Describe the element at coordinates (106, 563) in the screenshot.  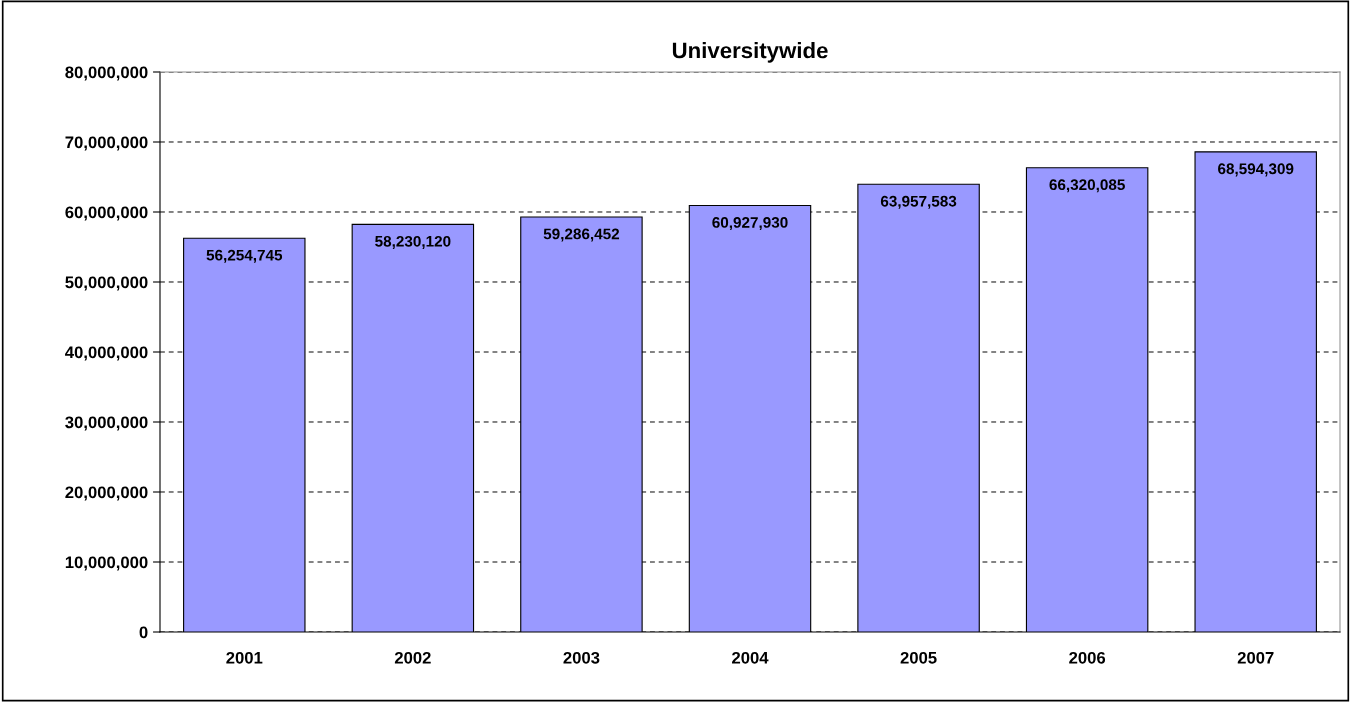
I see `y-tick-label: 10,000,000` at that location.